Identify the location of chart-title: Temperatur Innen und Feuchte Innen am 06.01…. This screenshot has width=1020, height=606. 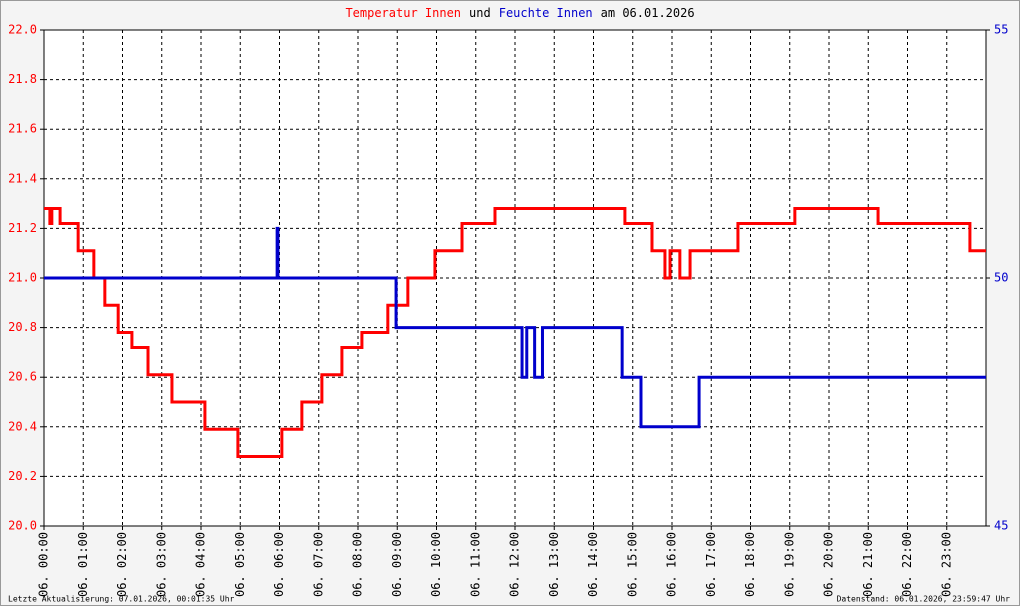
(519, 13).